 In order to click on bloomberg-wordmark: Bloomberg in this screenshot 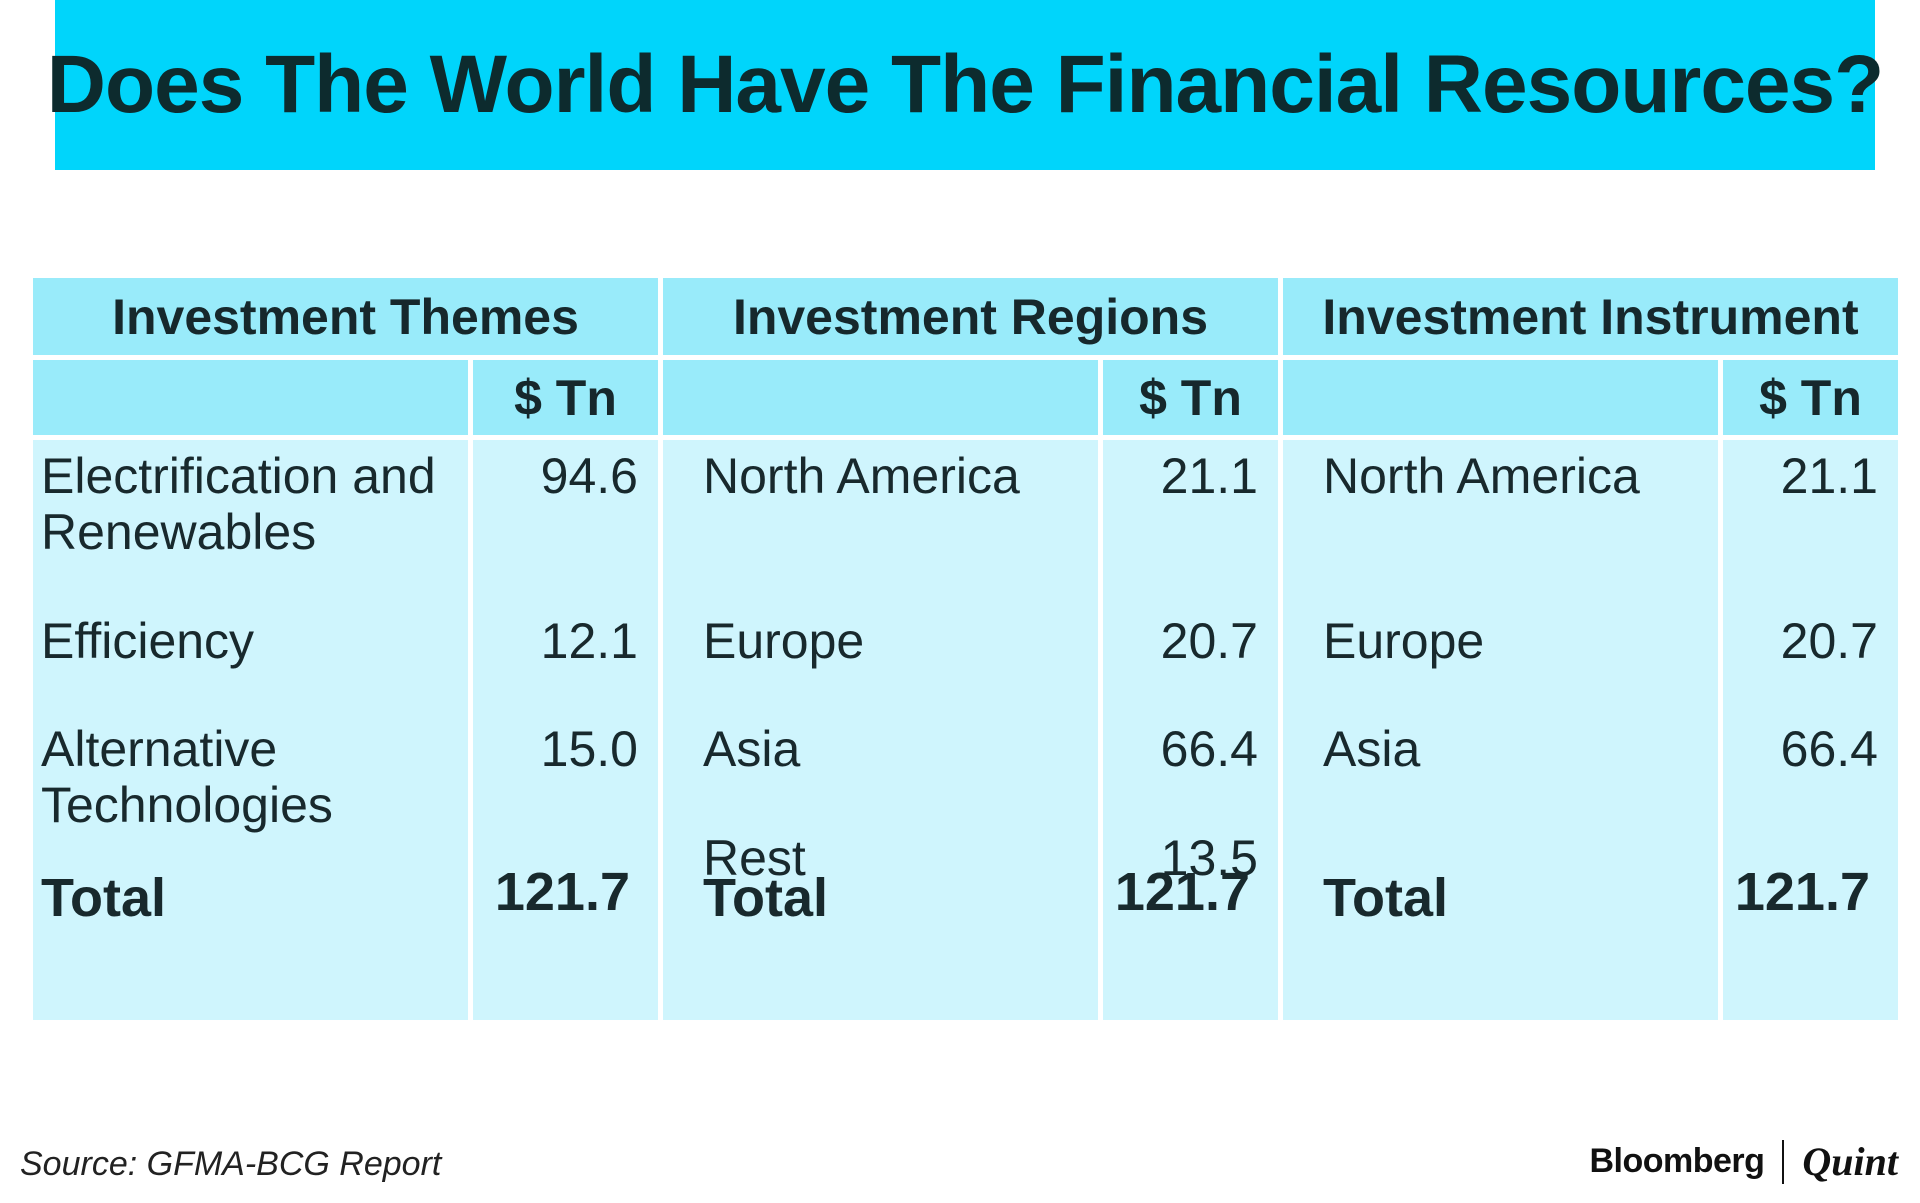, I will do `click(1677, 1161)`.